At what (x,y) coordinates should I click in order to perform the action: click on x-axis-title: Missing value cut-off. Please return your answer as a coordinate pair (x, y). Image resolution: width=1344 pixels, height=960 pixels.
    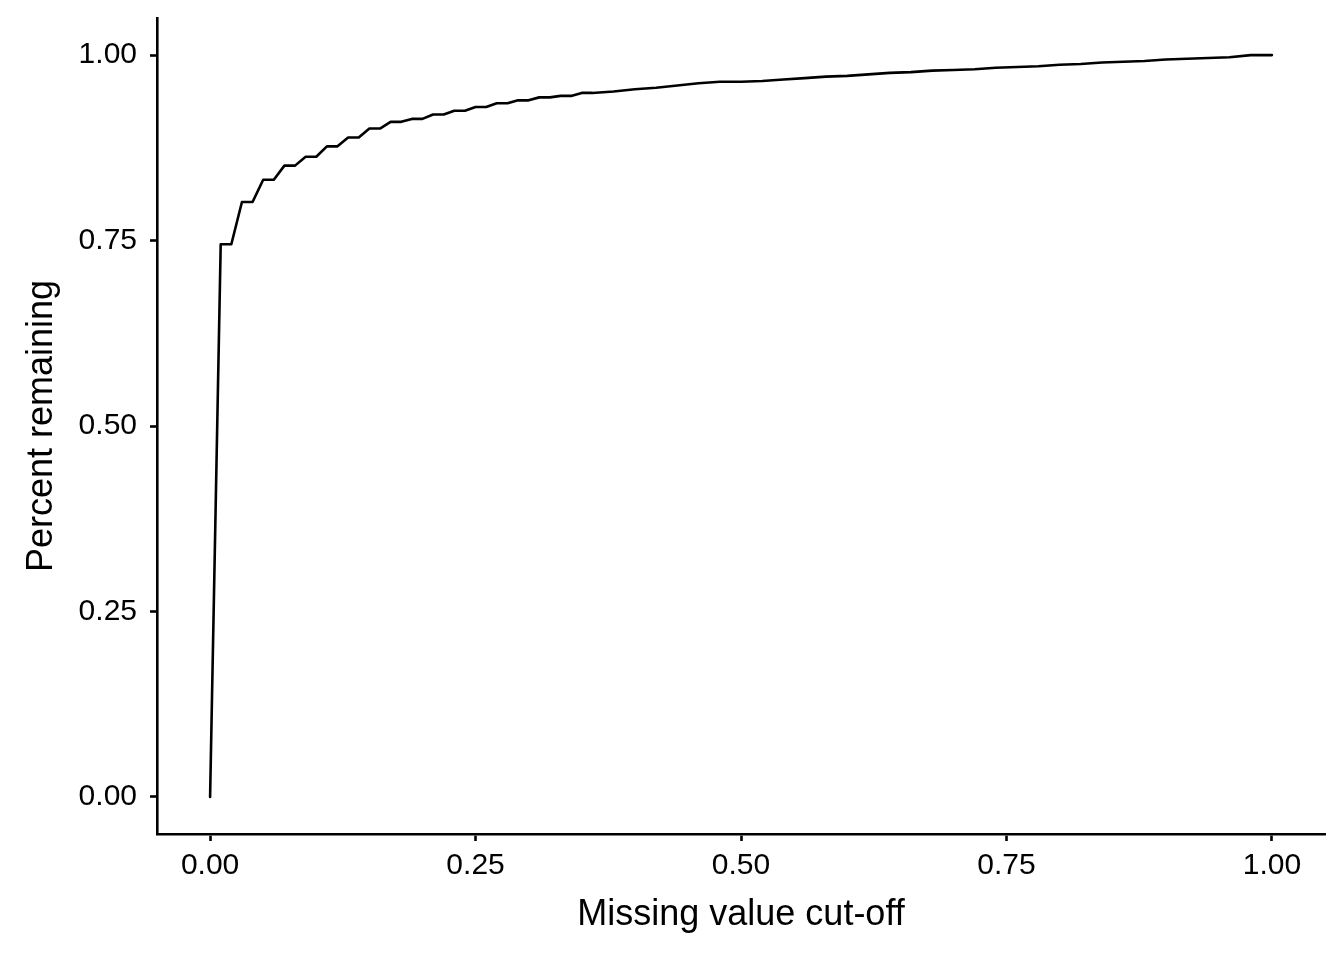
    Looking at the image, I should click on (741, 913).